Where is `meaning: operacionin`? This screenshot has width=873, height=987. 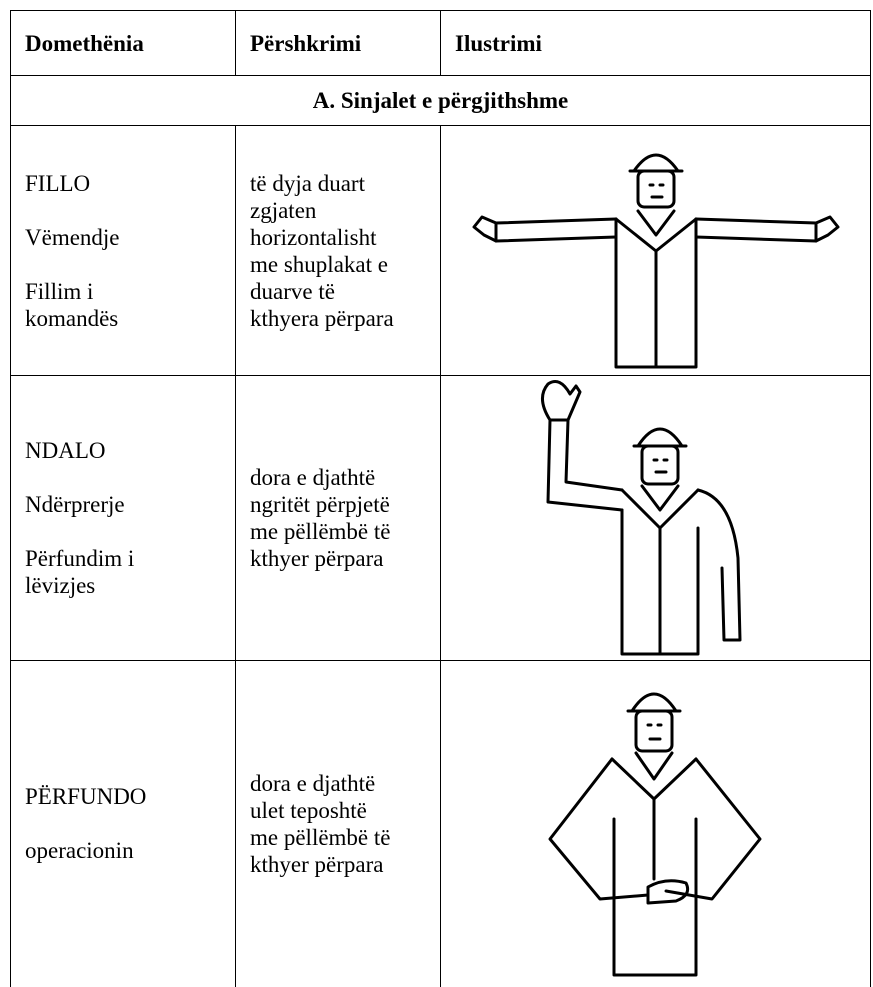 meaning: operacionin is located at coordinates (123, 850).